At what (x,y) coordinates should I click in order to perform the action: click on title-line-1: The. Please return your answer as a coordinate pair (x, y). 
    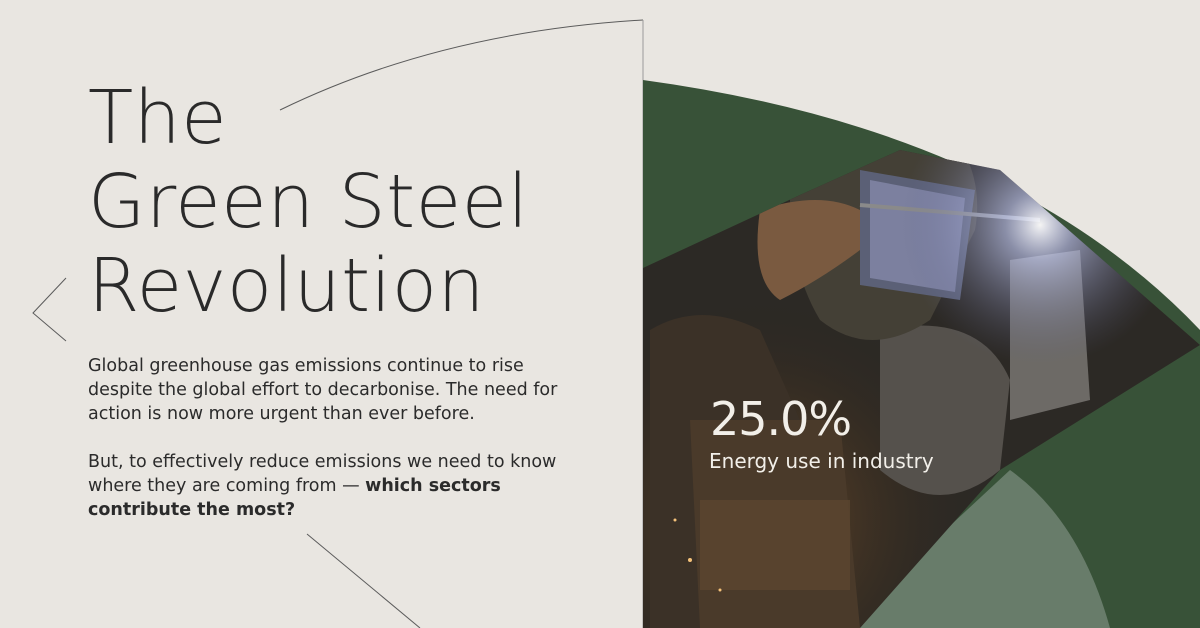
    Looking at the image, I should click on (158, 118).